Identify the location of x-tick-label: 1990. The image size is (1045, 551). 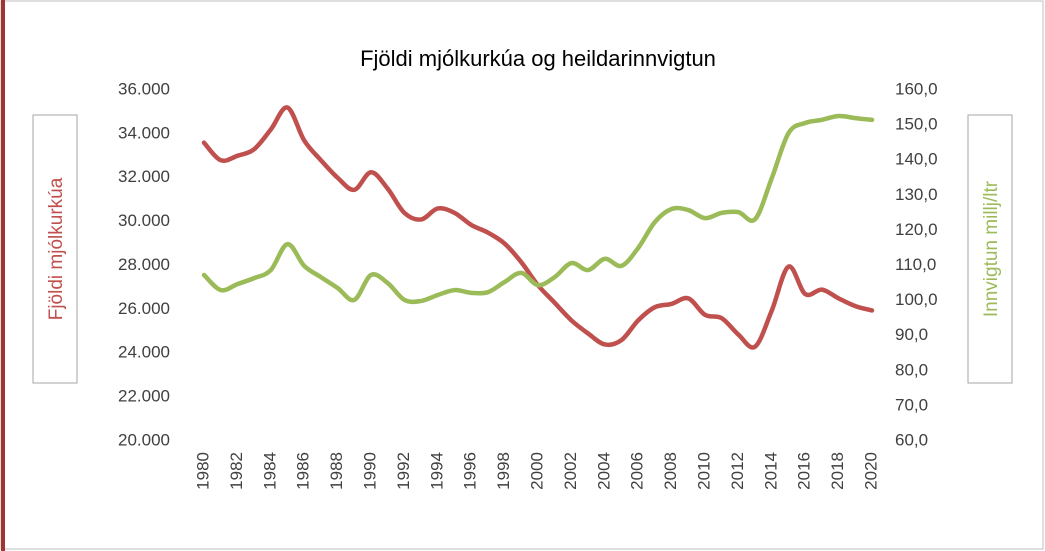
(369, 471).